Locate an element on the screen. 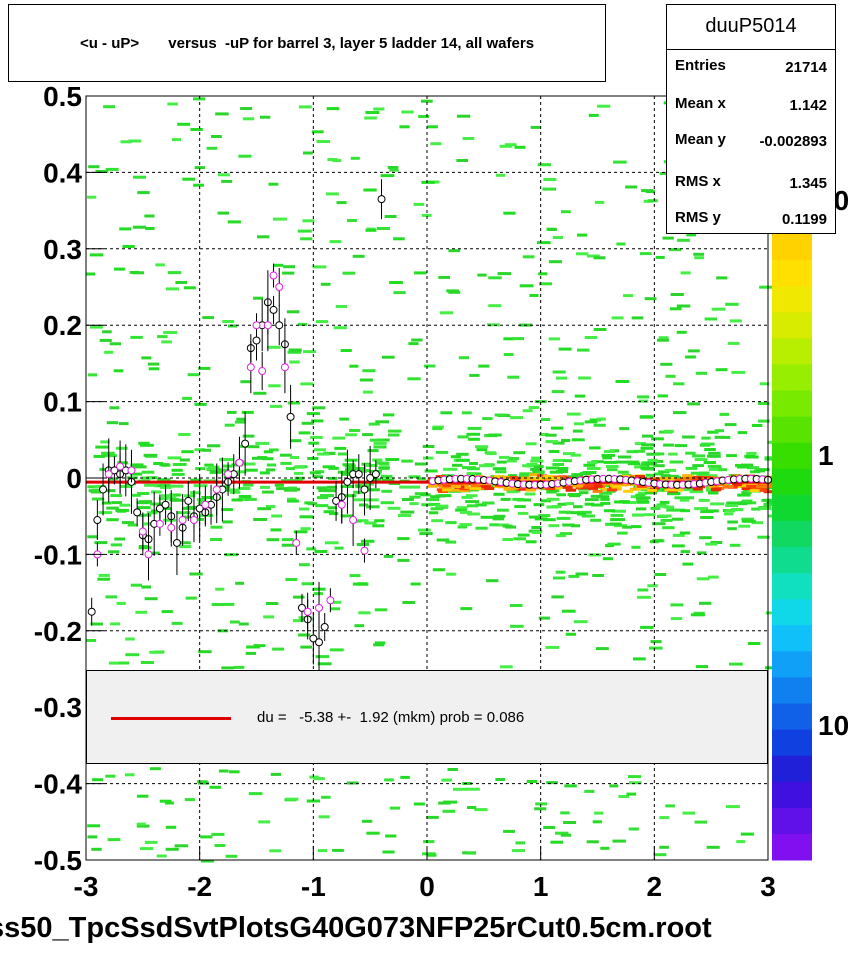 The height and width of the screenshot is (957, 854). stat-row-mean-y: Mean y -0.002893 is located at coordinates (751, 146).